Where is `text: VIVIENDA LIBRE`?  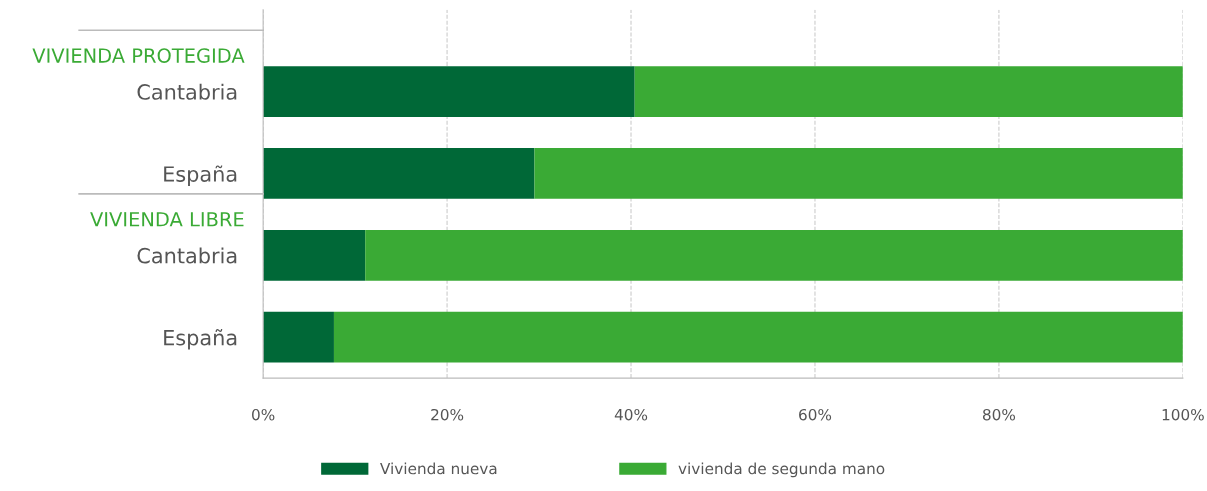 text: VIVIENDA LIBRE is located at coordinates (167, 219).